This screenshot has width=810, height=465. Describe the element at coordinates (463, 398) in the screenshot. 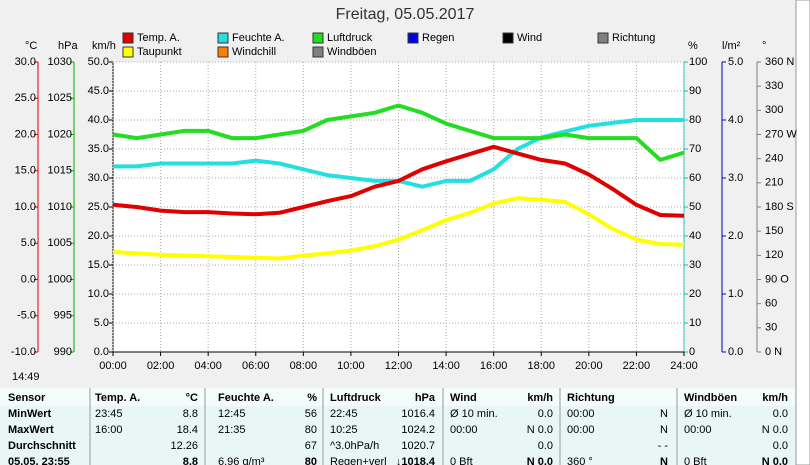

I see `table-header: Wind` at that location.